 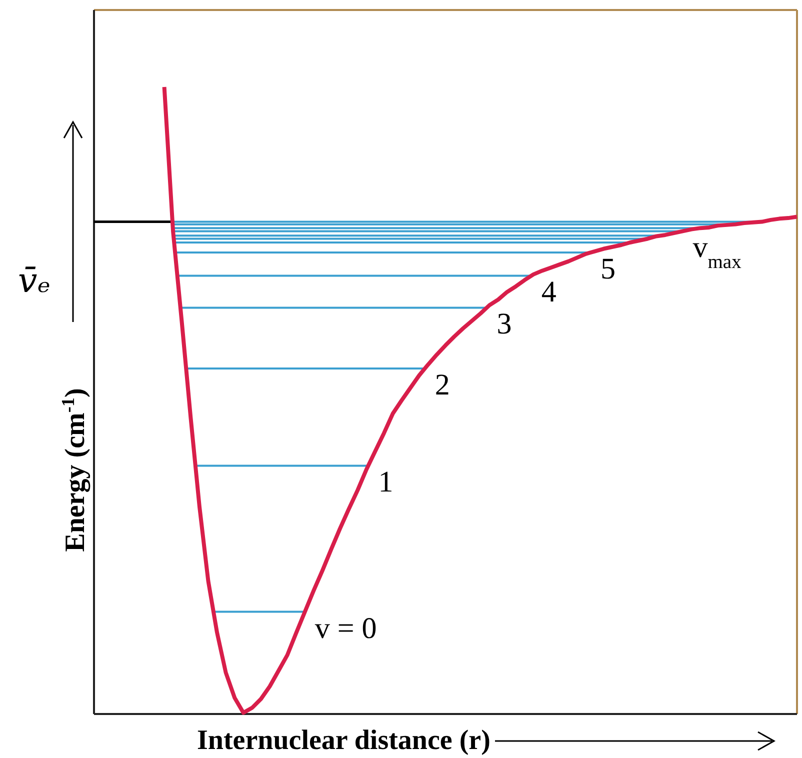 What do you see at coordinates (717, 252) in the screenshot?
I see `annotation: v$_{max}$` at bounding box center [717, 252].